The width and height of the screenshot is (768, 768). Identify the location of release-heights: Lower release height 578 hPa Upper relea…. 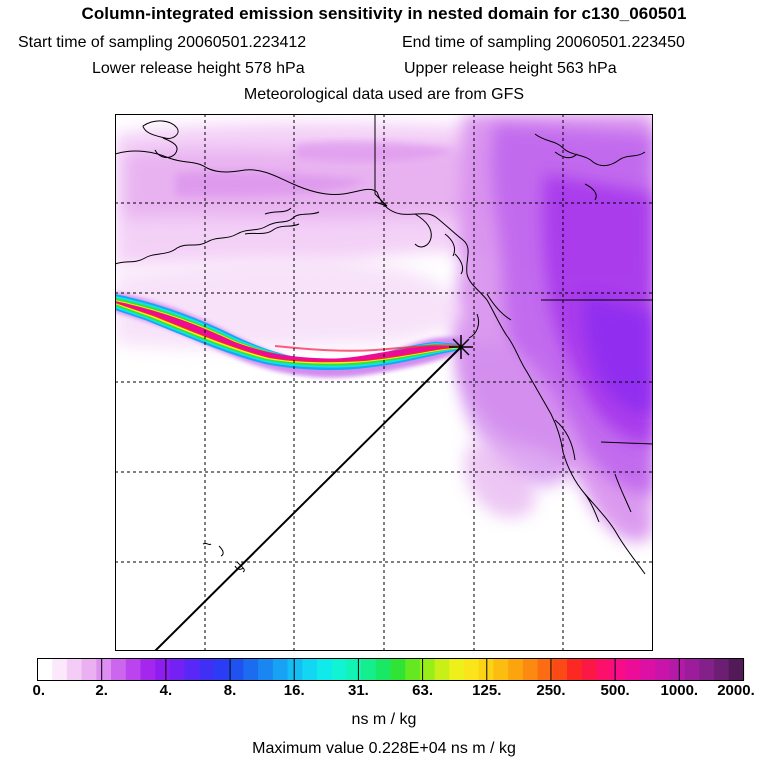
(384, 71).